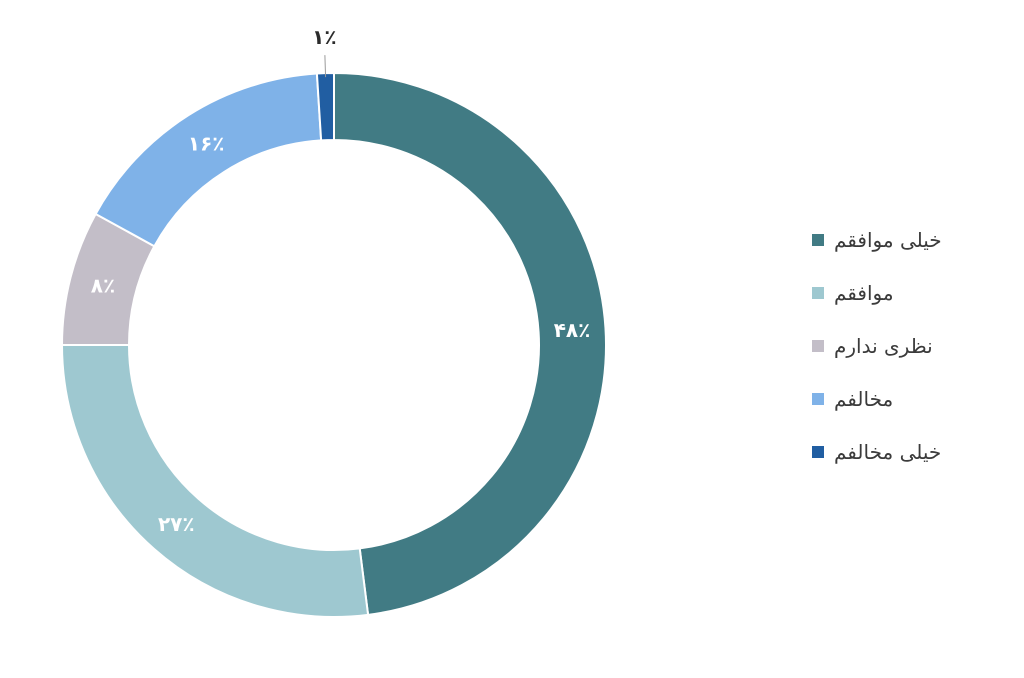 The image size is (1024, 678). I want to click on legend-label-disagree: مخالفم, so click(864, 399).